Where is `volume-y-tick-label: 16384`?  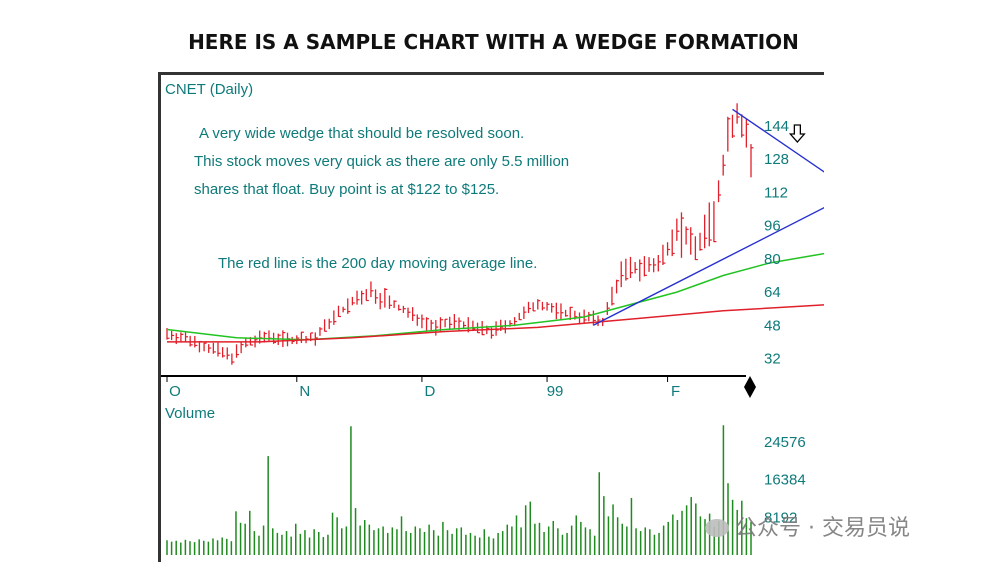 volume-y-tick-label: 16384 is located at coordinates (785, 480).